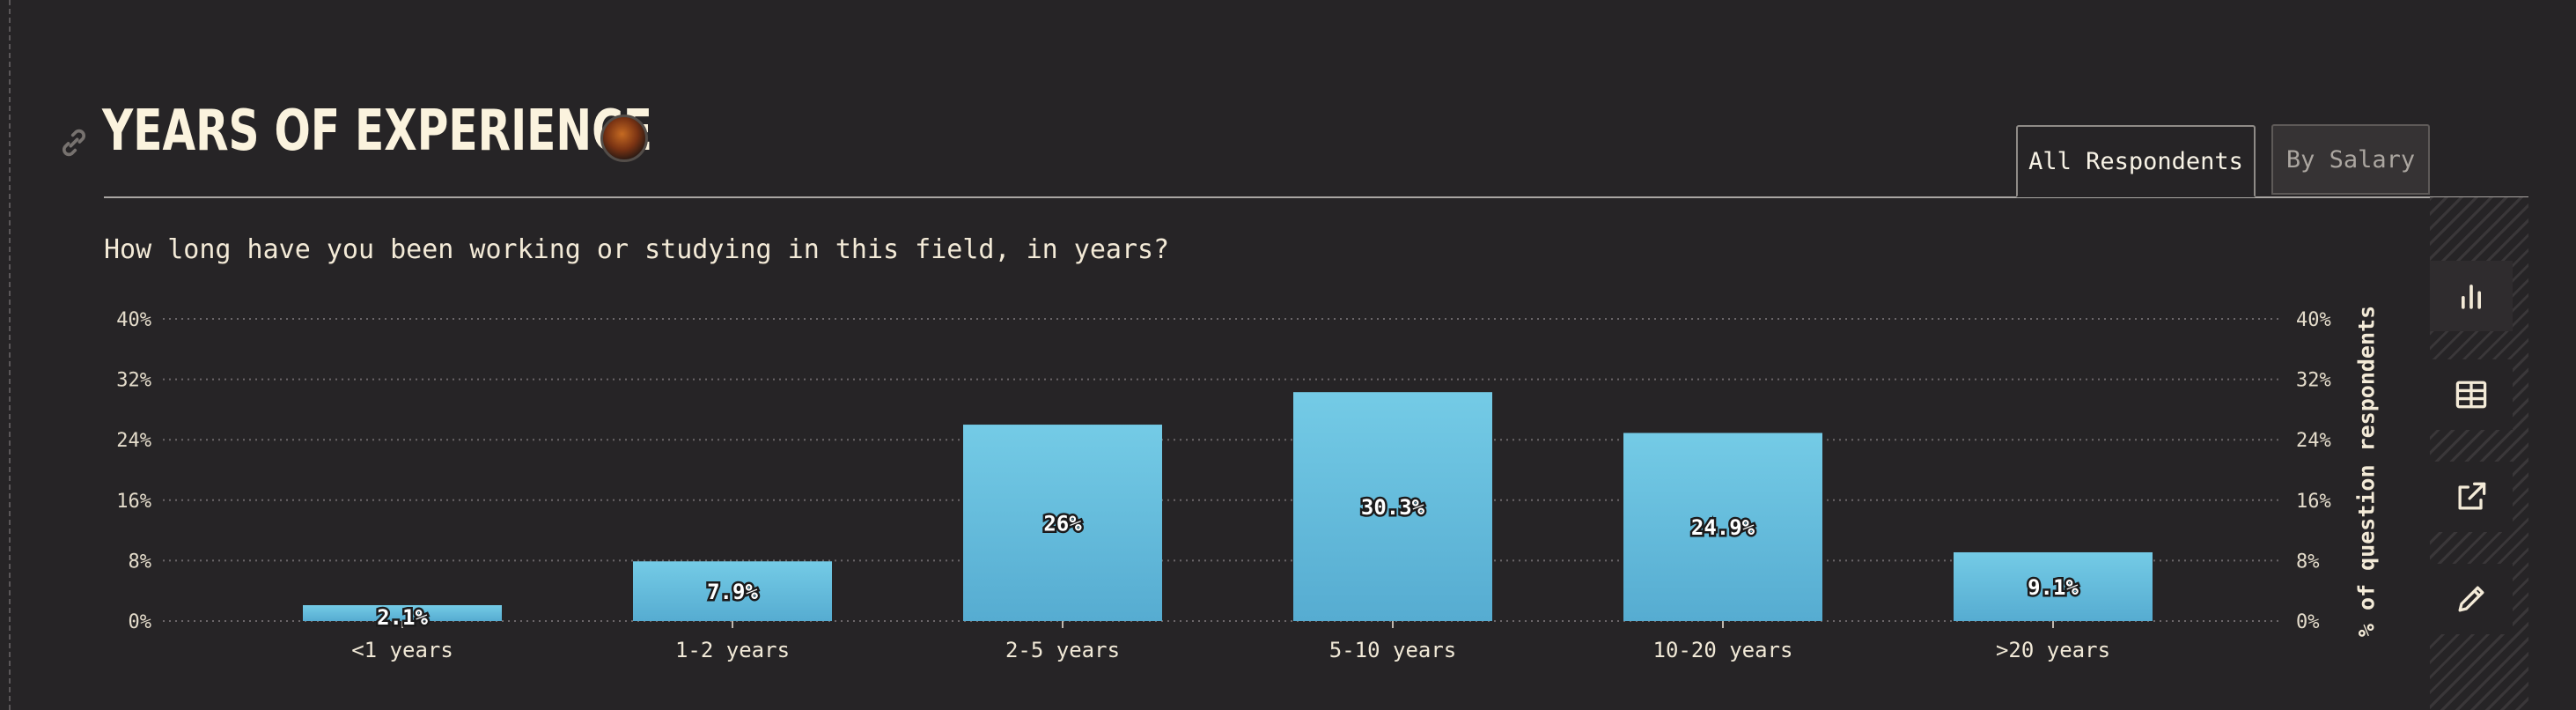  Describe the element at coordinates (2351, 159) in the screenshot. I see `tab-by-salary: By Salary` at that location.